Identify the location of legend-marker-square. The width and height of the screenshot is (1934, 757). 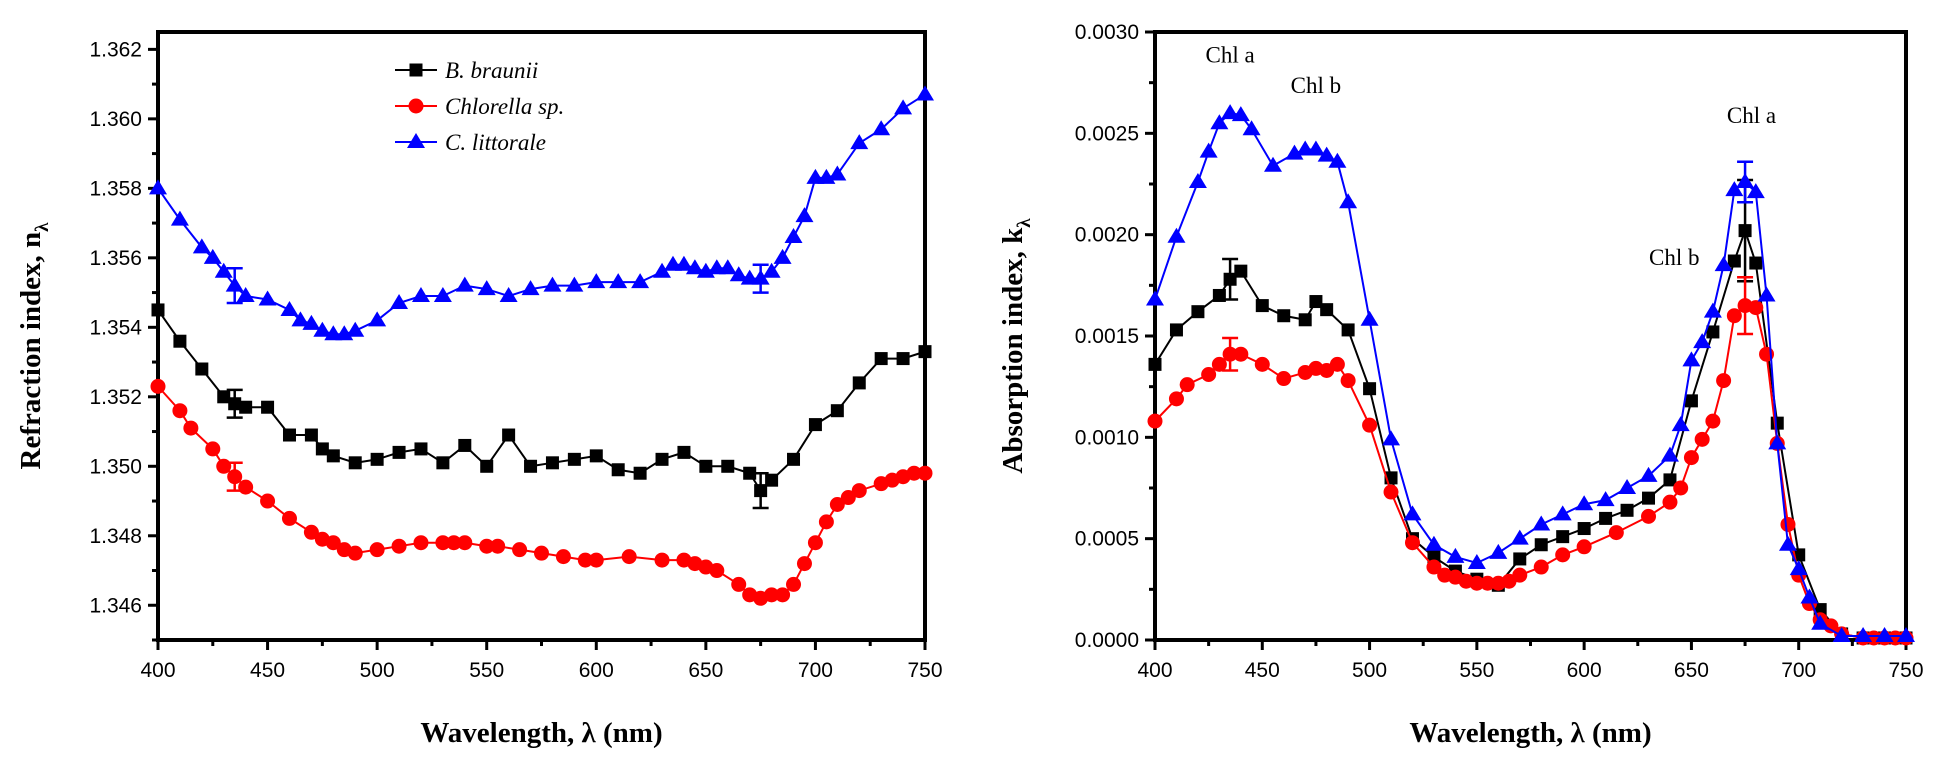
(416, 70).